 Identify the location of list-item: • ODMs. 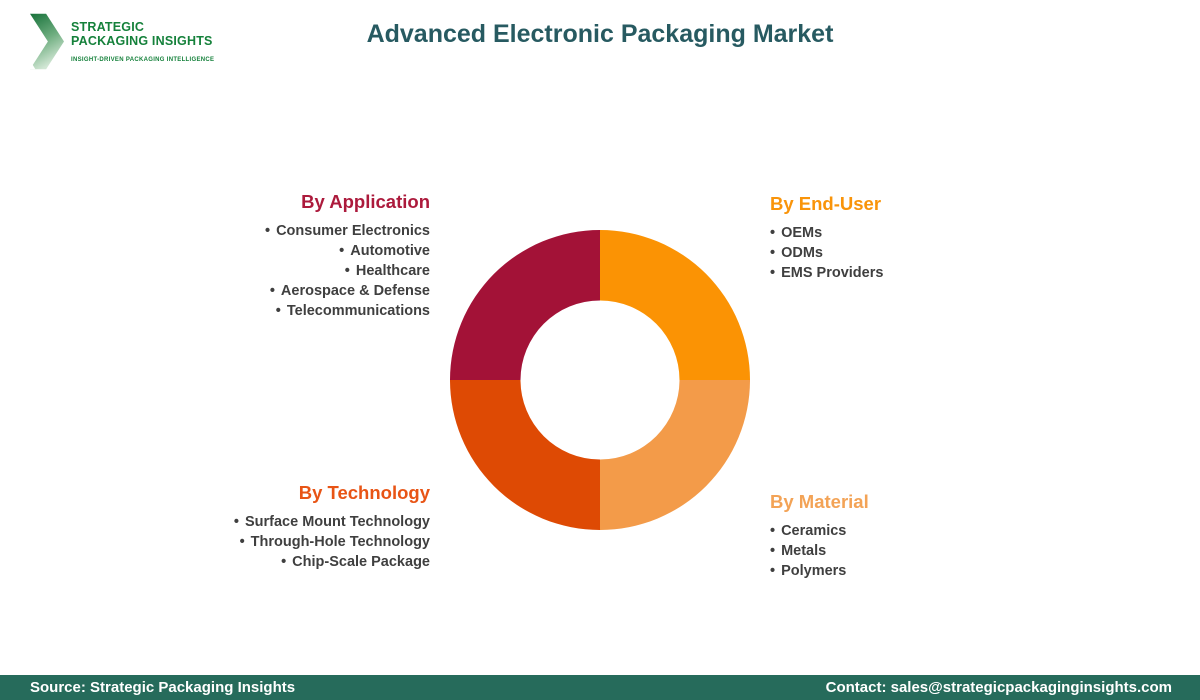
(910, 253).